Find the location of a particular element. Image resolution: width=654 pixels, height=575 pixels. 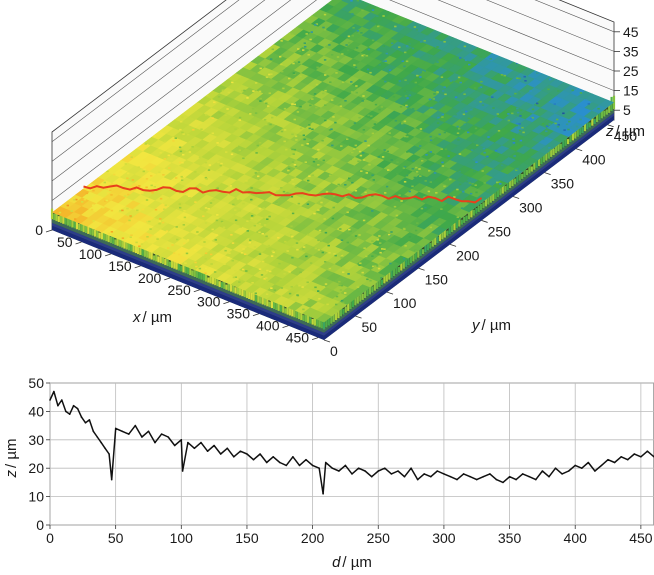

x-axis-tick-label: 0 is located at coordinates (50, 538).